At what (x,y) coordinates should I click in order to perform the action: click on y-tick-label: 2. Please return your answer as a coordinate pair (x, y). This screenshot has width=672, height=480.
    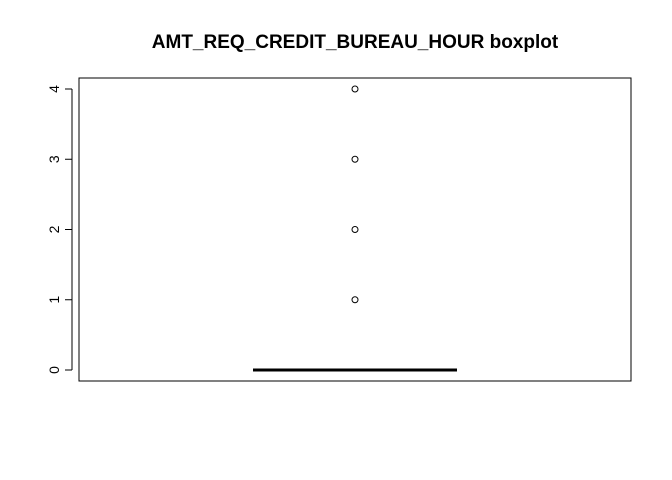
    Looking at the image, I should click on (54, 229).